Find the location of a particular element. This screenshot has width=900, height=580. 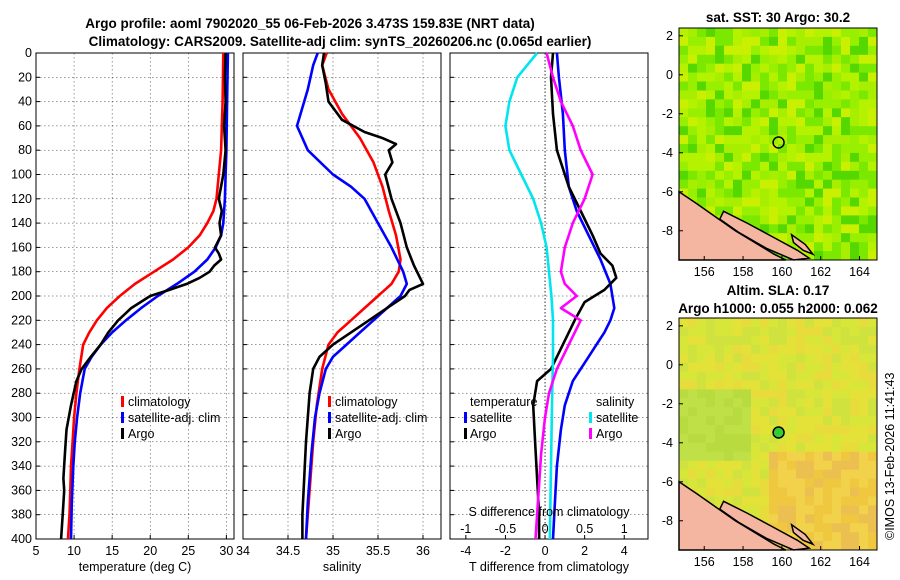

series-line is located at coordinates (564, 296).